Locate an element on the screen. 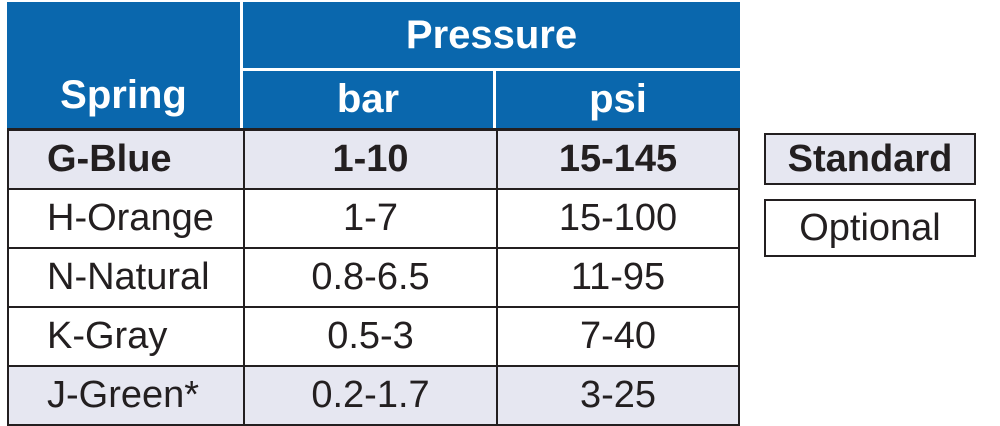  spring-column-header: Spring is located at coordinates (125, 65).